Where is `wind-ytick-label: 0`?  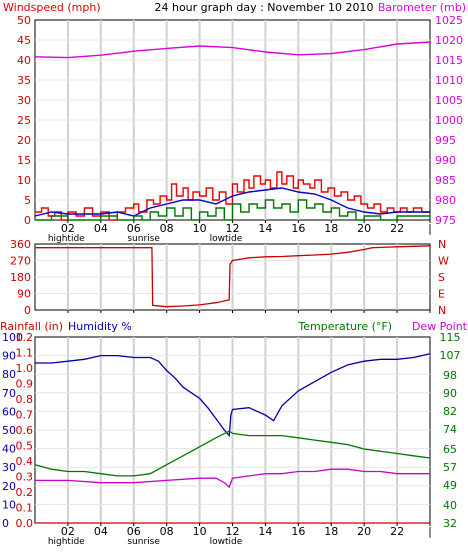 wind-ytick-label: 0 is located at coordinates (27, 220).